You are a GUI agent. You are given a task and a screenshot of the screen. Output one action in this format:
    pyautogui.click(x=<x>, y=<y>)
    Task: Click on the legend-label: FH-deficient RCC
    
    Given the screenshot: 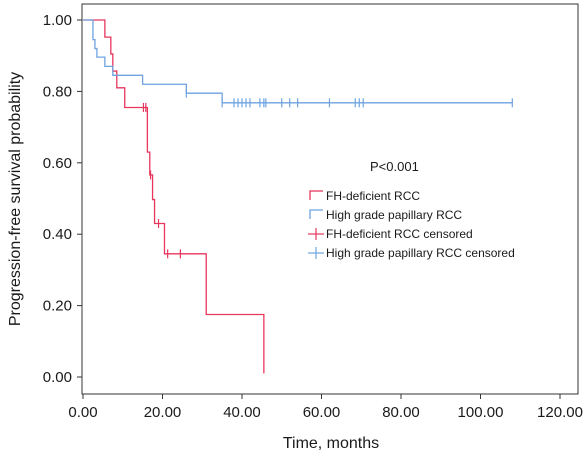 What is the action you would take?
    pyautogui.click(x=373, y=196)
    